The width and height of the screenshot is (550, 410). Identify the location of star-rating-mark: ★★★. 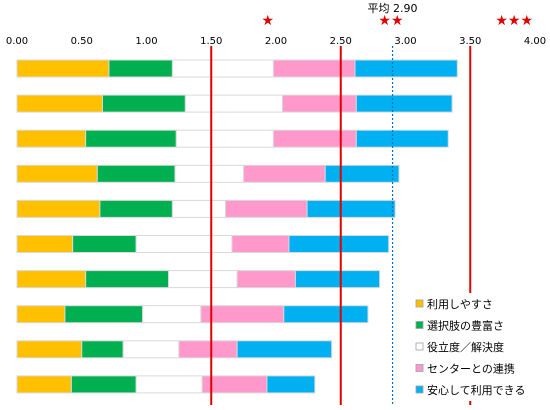
(514, 21).